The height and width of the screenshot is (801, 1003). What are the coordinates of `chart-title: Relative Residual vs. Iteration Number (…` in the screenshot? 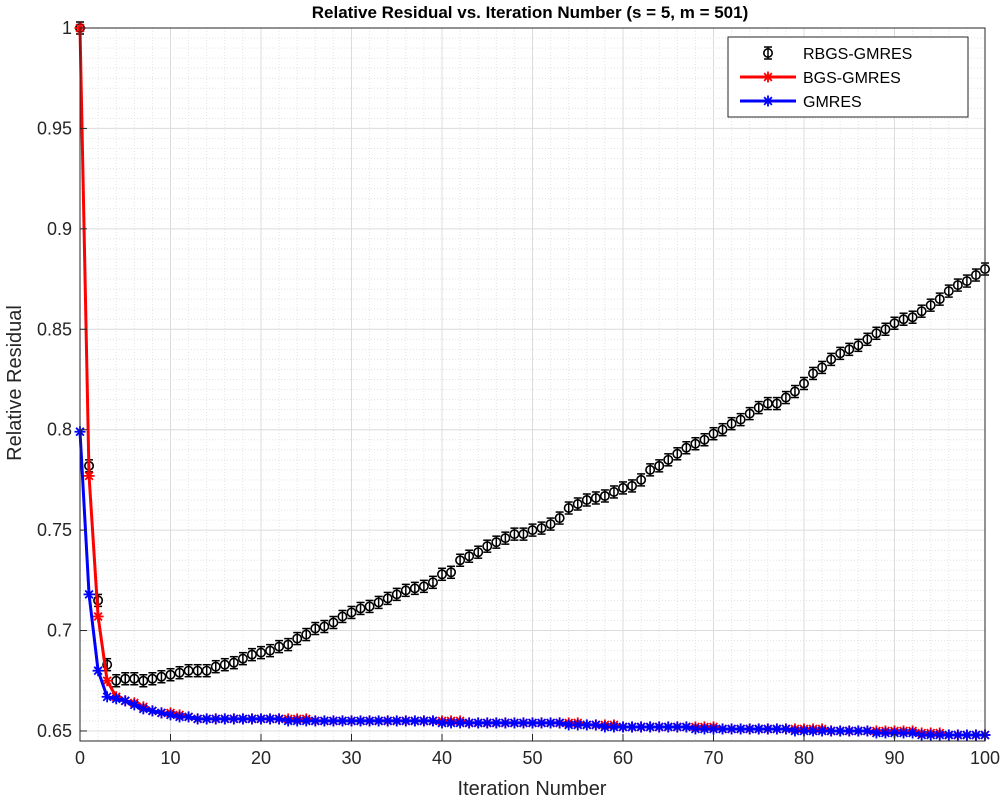 It's located at (530, 12).